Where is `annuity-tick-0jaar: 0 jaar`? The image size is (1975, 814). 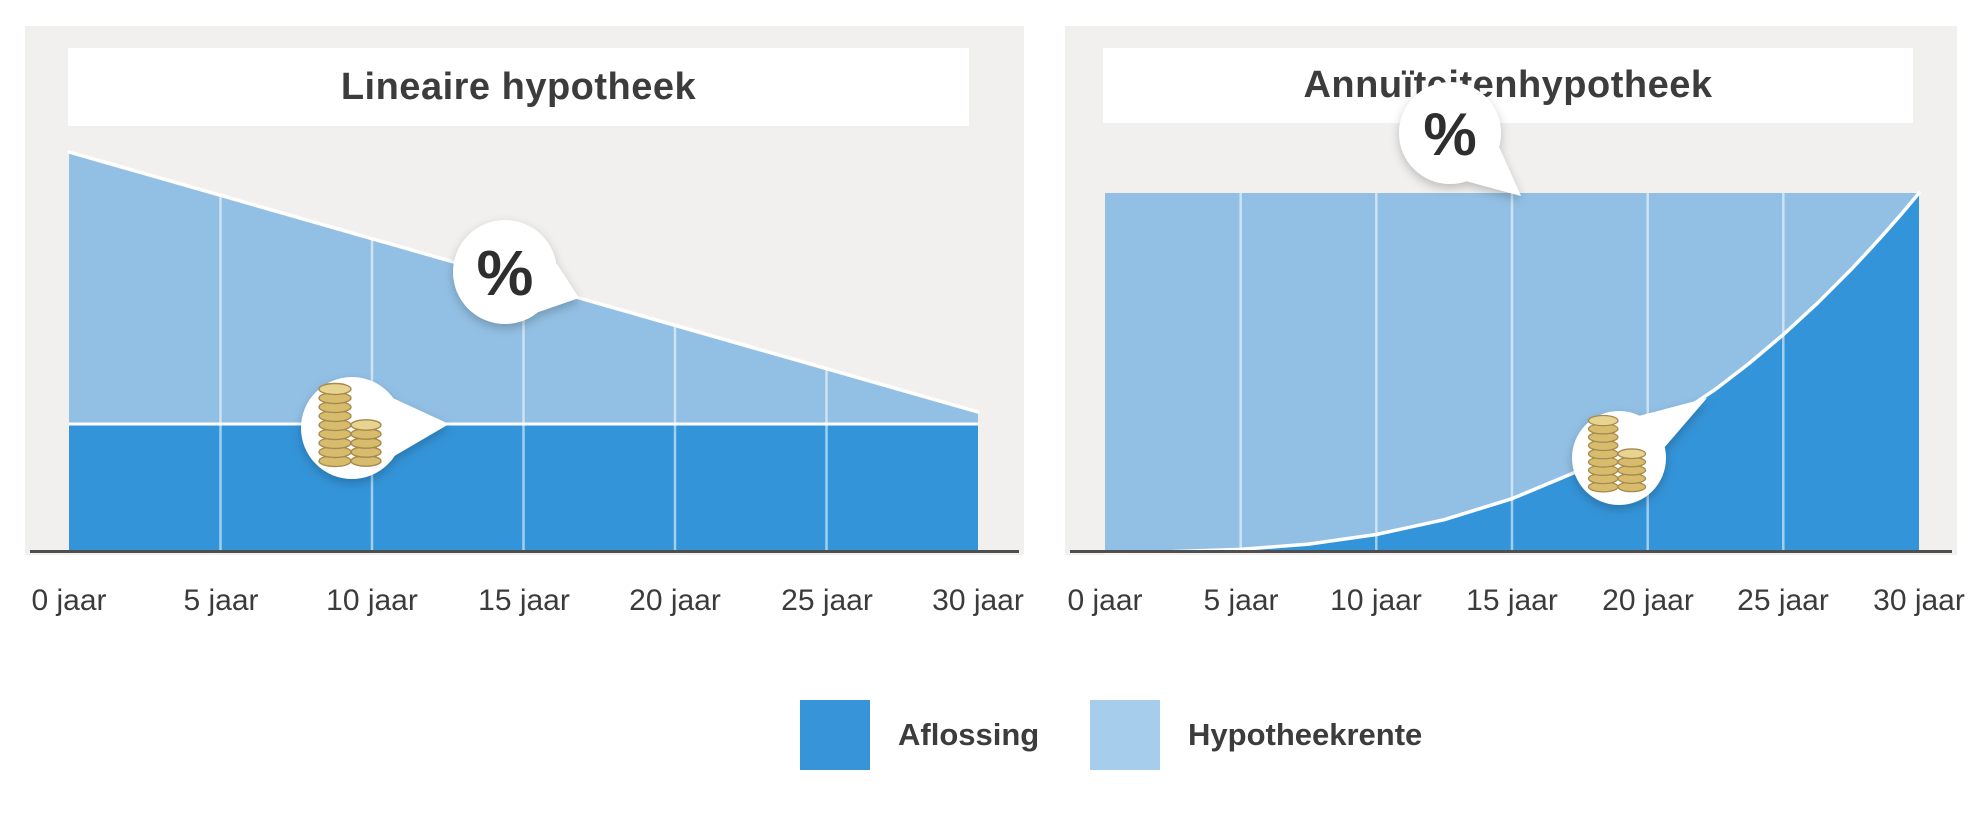 annuity-tick-0jaar: 0 jaar is located at coordinates (1105, 600).